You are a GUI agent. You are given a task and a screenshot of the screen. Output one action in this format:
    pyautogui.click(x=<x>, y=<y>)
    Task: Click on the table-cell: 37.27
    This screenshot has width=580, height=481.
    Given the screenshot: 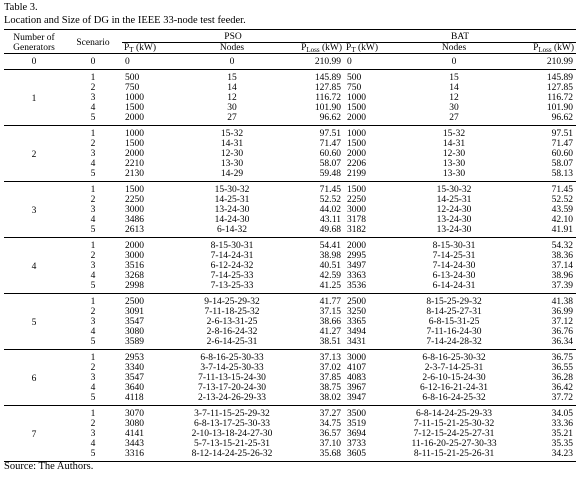 What is the action you would take?
    pyautogui.click(x=330, y=414)
    